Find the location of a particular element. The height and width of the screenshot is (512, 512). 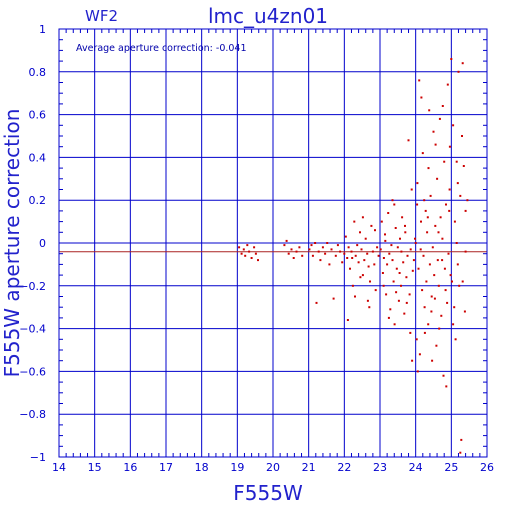

y-tick-label: −1 is located at coordinates (38, 457).